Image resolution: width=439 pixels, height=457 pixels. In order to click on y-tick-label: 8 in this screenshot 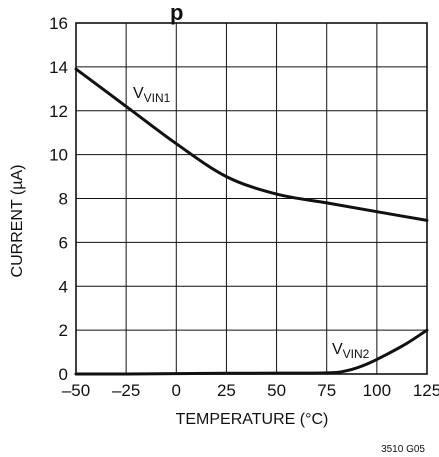, I will do `click(63, 199)`.